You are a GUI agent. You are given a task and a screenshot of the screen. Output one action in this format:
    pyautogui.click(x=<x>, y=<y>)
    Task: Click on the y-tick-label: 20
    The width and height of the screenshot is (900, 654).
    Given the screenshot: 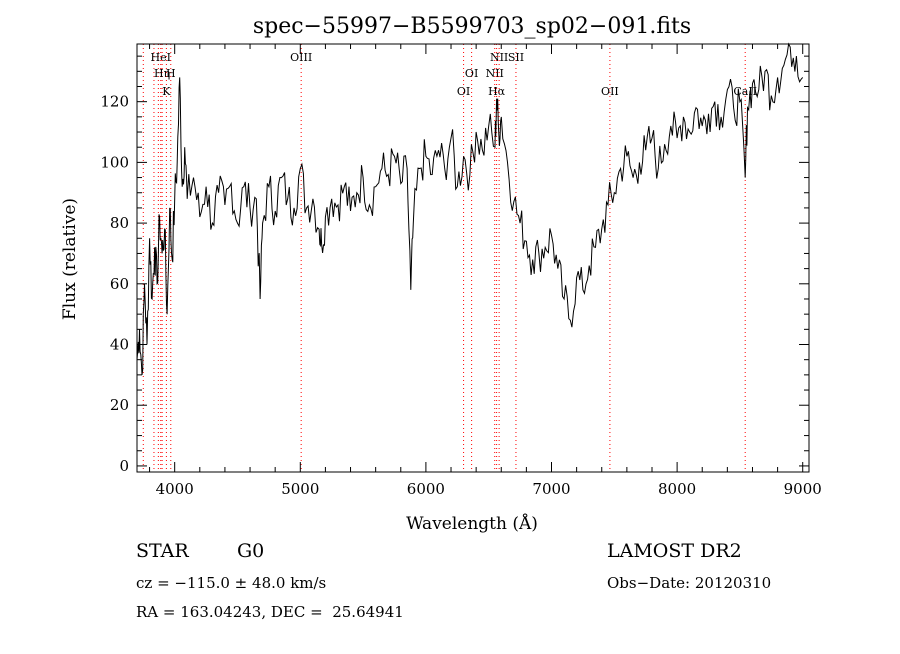 What is the action you would take?
    pyautogui.click(x=119, y=405)
    